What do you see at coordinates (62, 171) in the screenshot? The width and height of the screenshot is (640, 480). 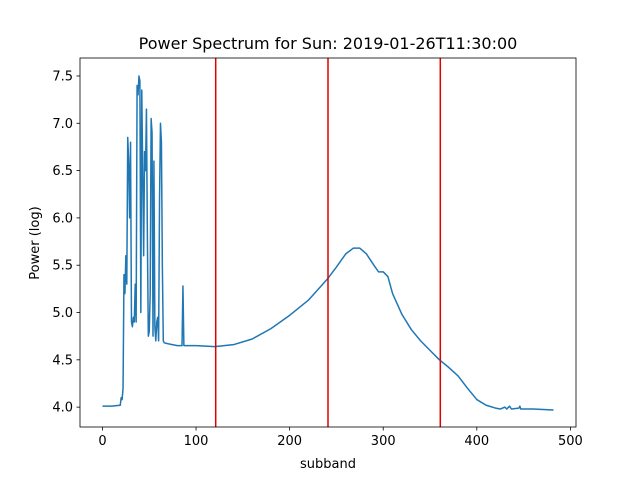 I see `y-tick-label: 6.5` at bounding box center [62, 171].